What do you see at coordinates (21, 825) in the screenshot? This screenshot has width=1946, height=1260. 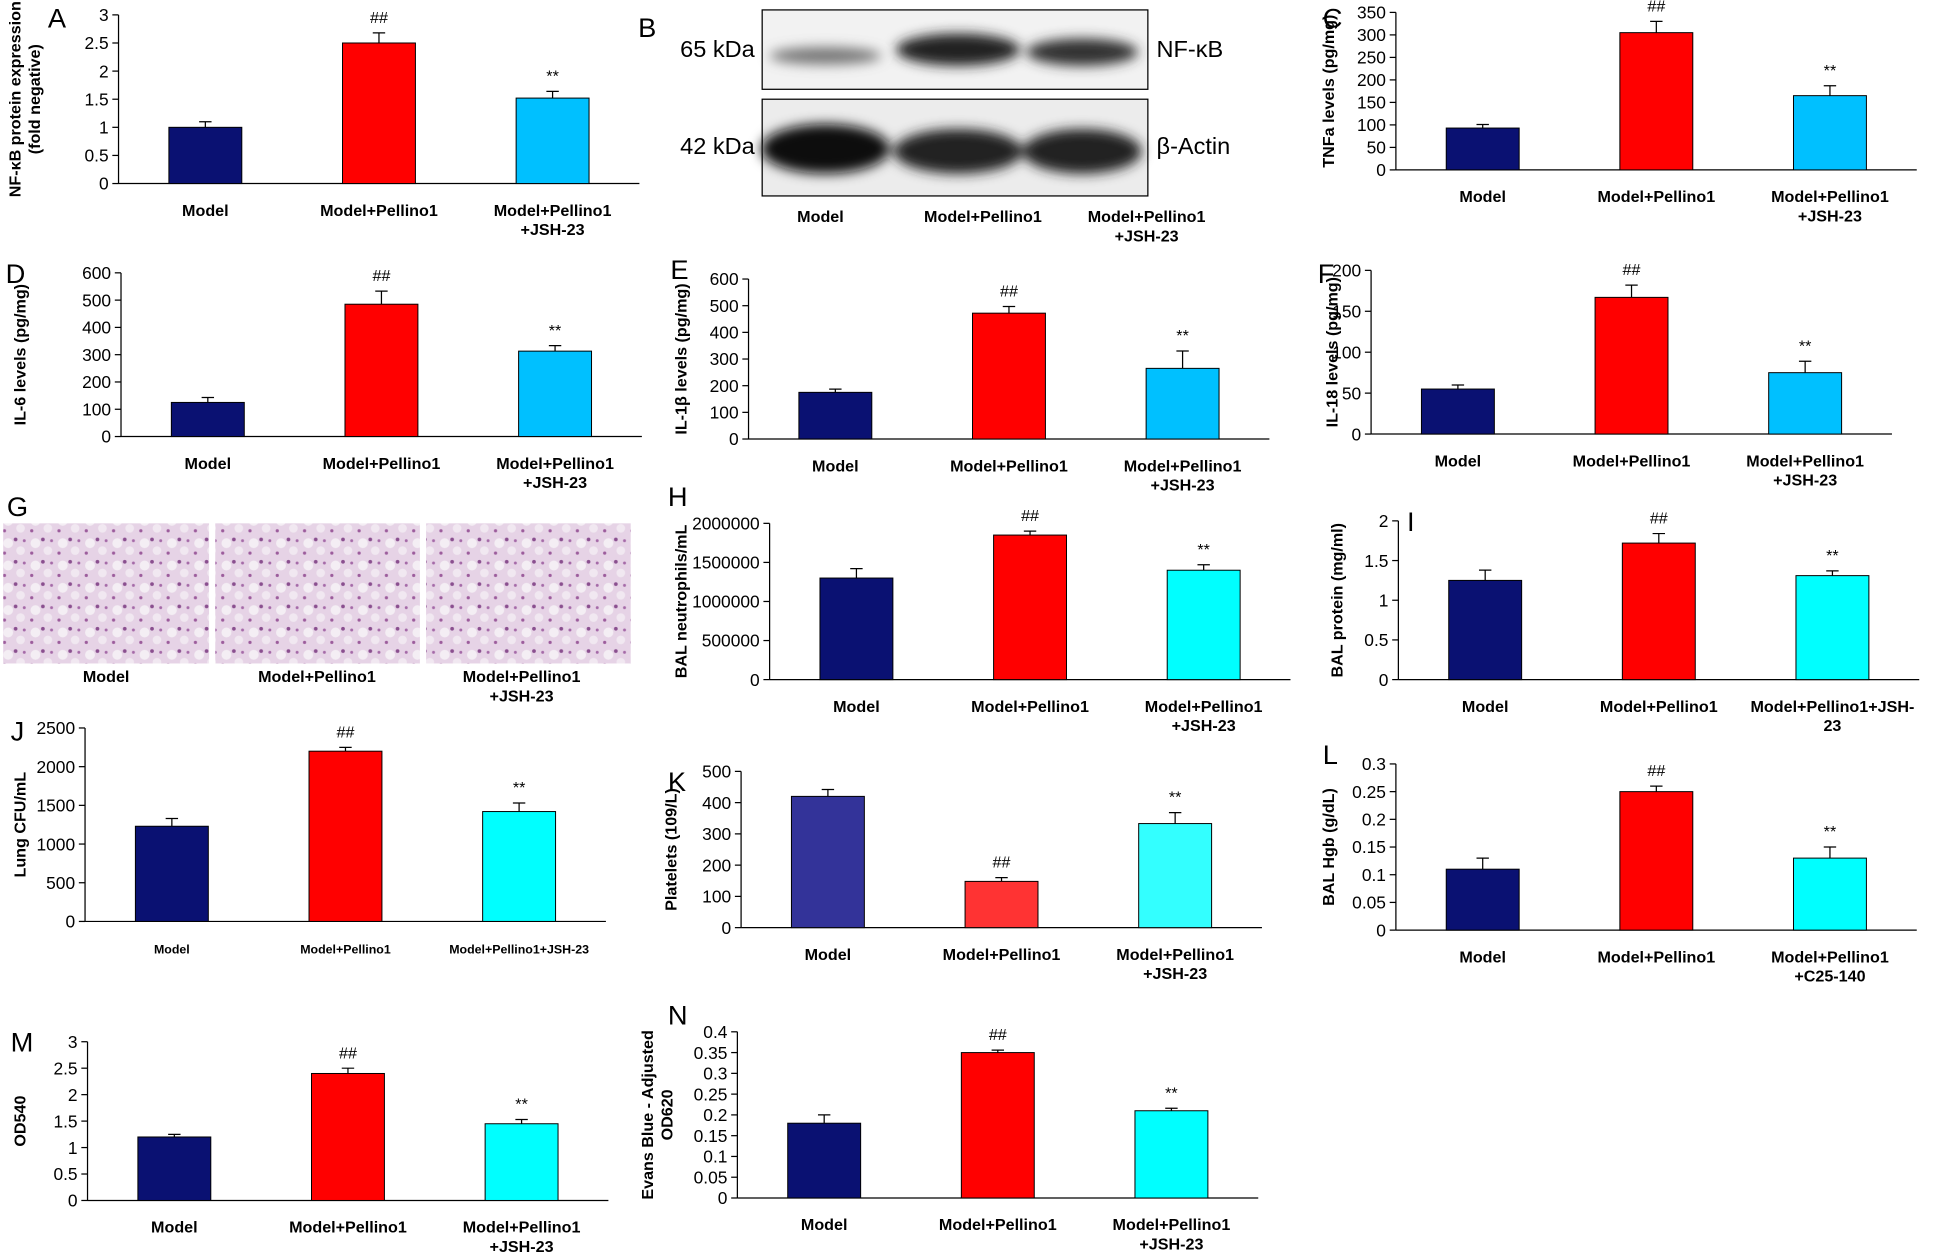 I see `y-axis-label: Lung CFU/mL` at bounding box center [21, 825].